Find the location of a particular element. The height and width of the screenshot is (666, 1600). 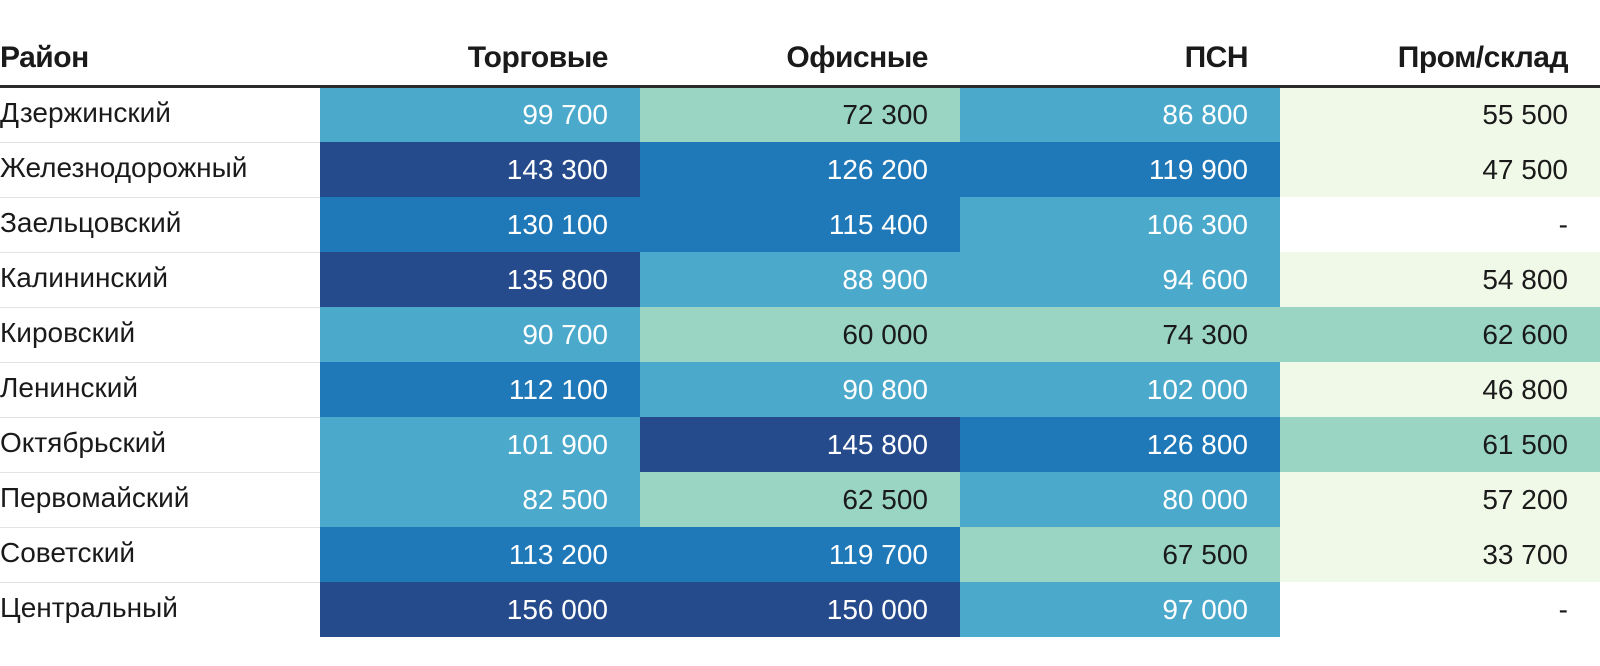

heatmap-value-cell: 143 300 is located at coordinates (480, 169).